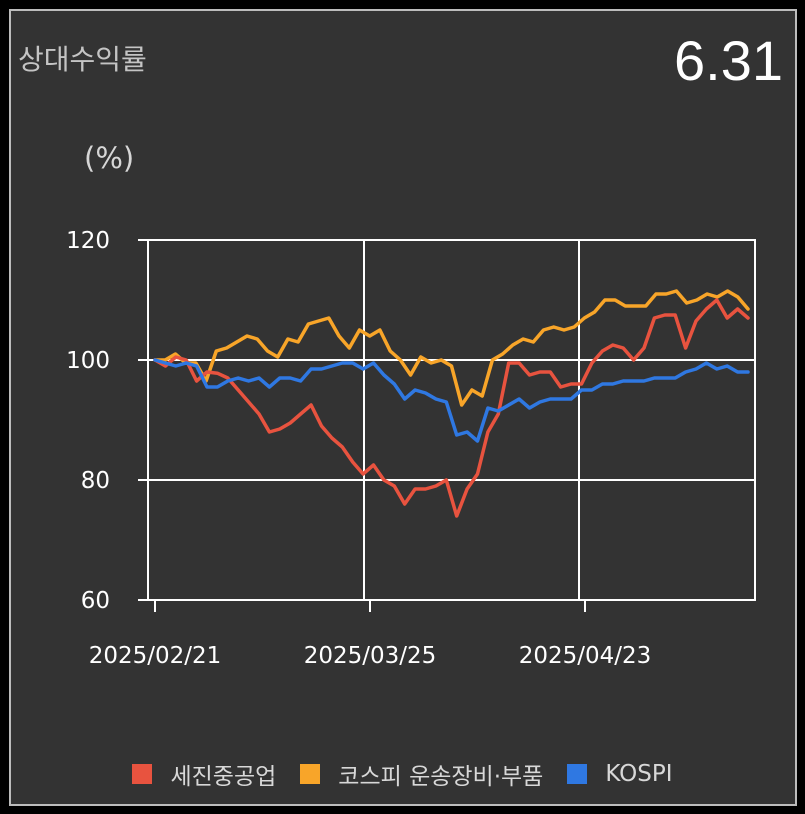 This screenshot has width=805, height=814. I want to click on x-tick-label: 2025/03/25, so click(370, 656).